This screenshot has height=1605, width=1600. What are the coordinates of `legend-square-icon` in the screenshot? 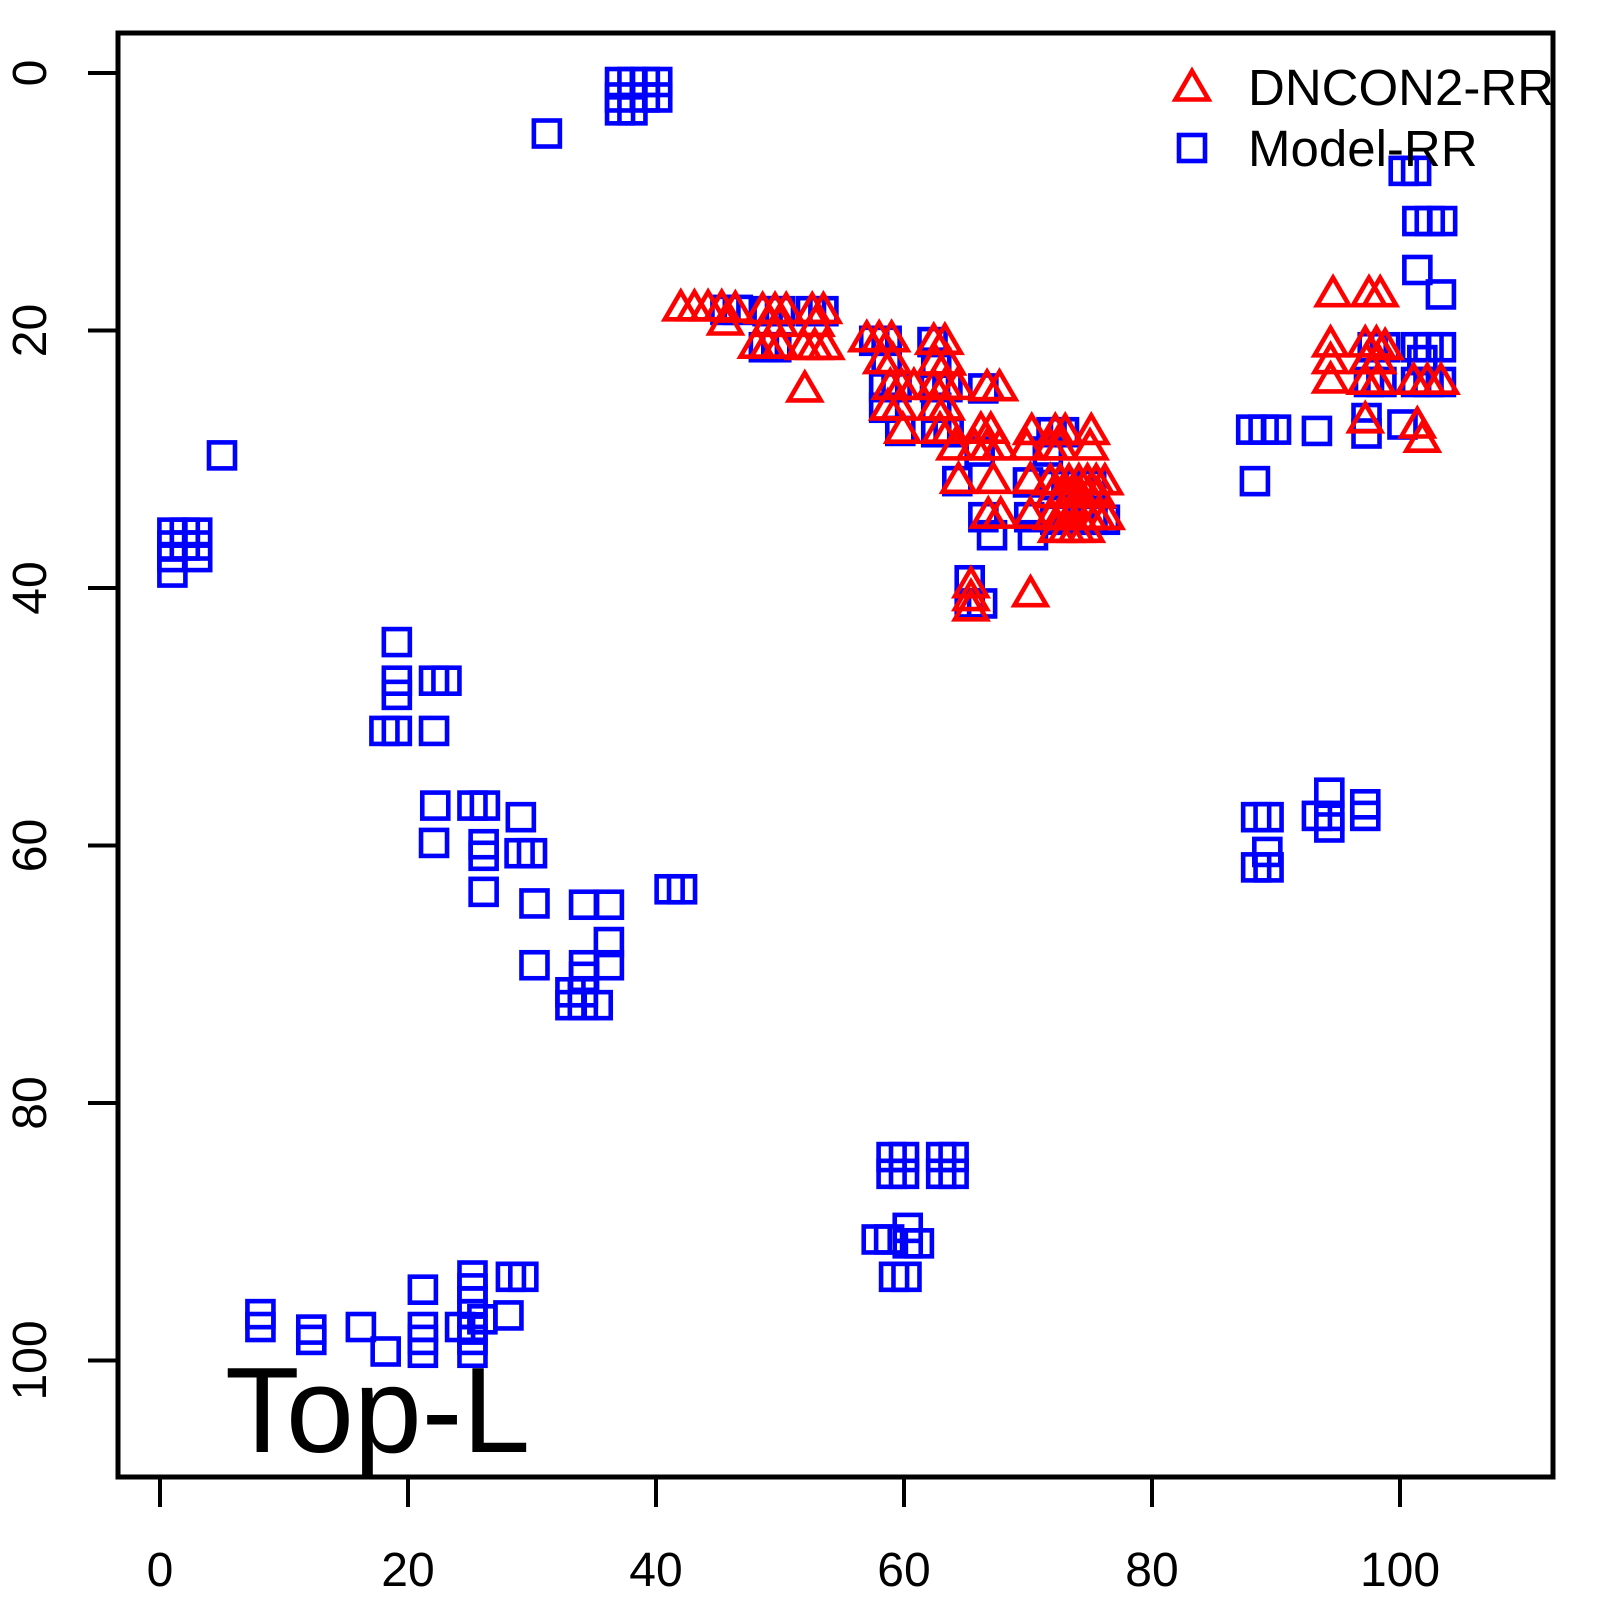 It's located at (1192, 148).